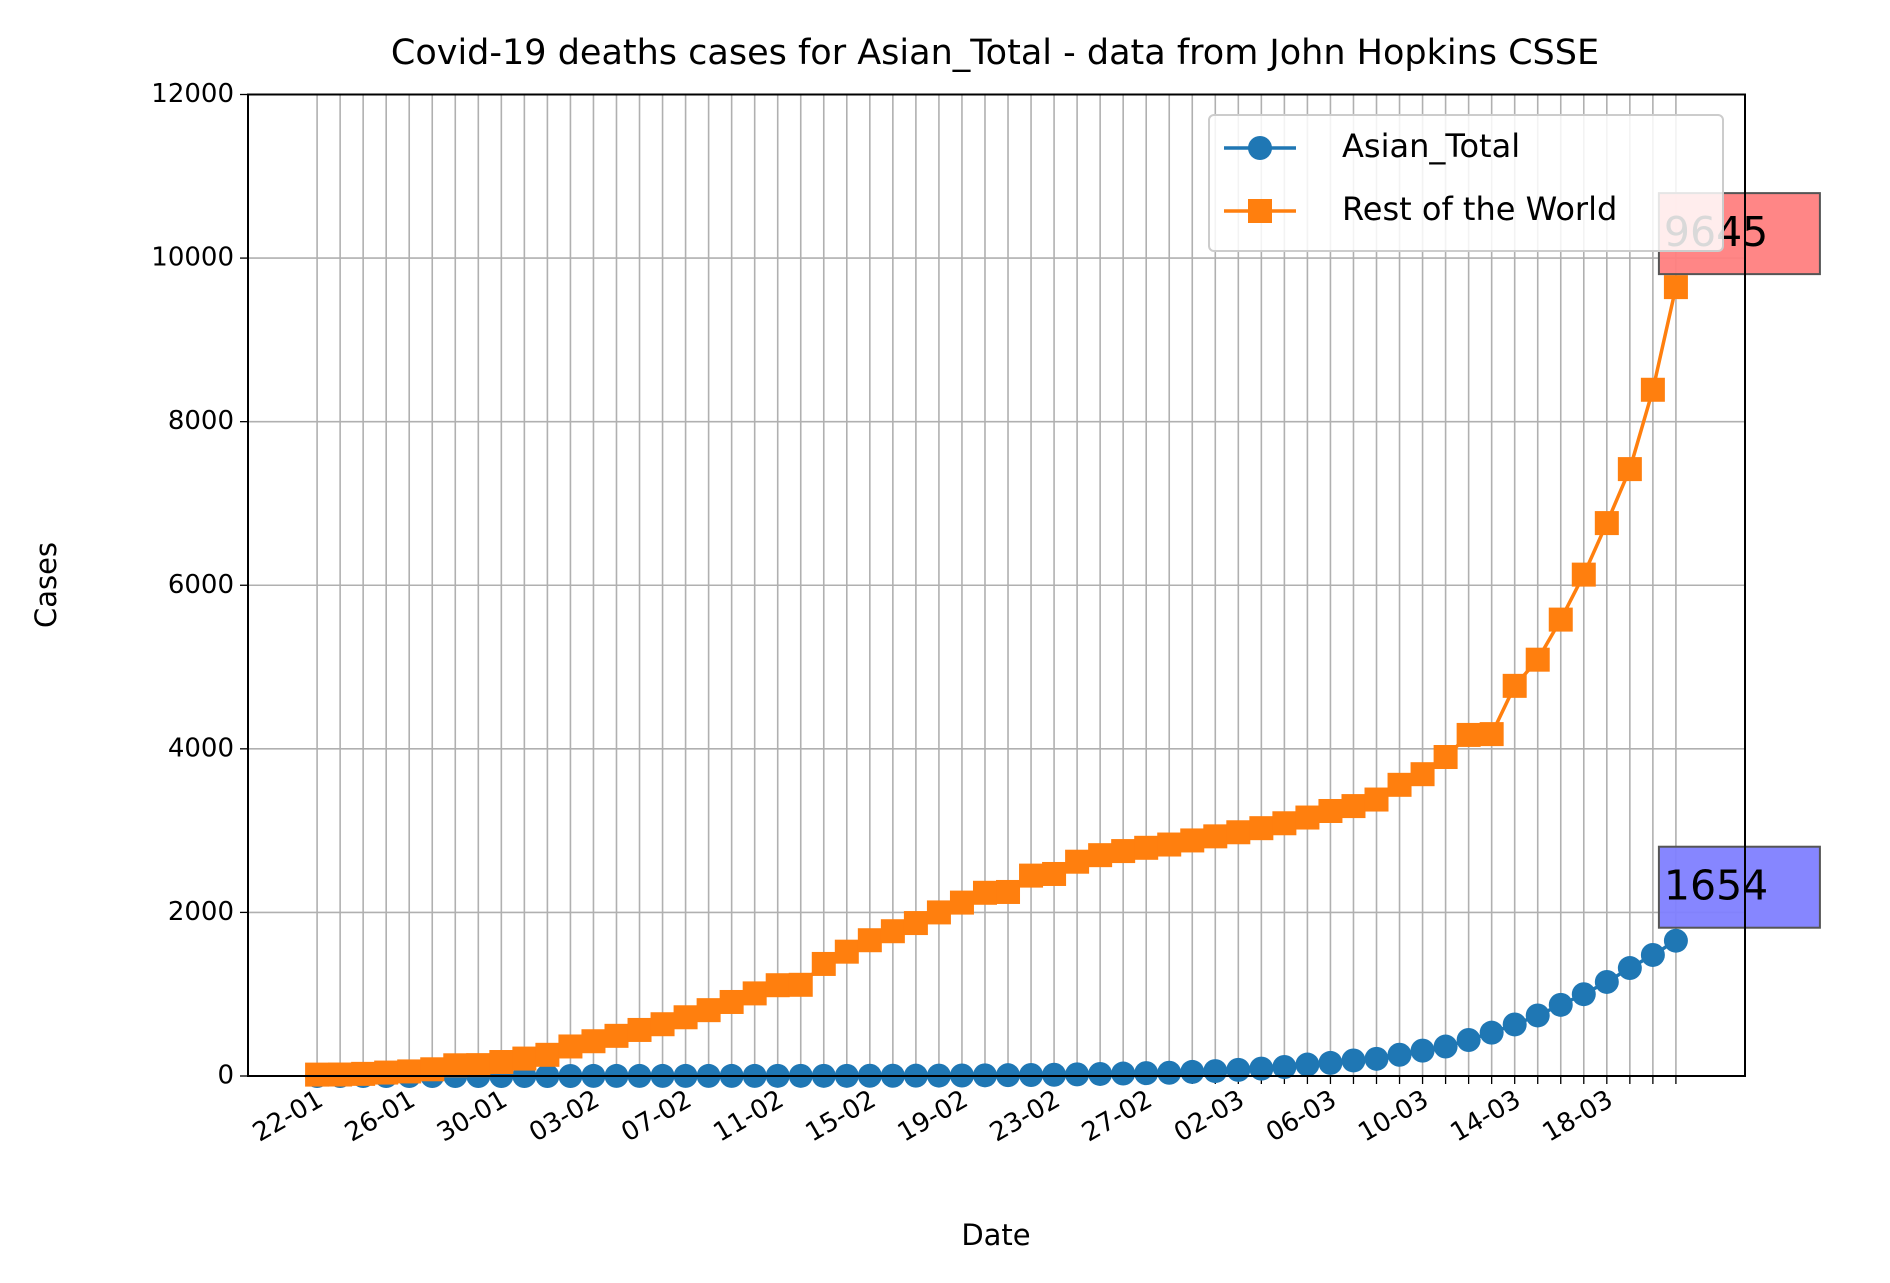 The image size is (1890, 1283). What do you see at coordinates (225, 1076) in the screenshot?
I see `y-tick-label: 0` at bounding box center [225, 1076].